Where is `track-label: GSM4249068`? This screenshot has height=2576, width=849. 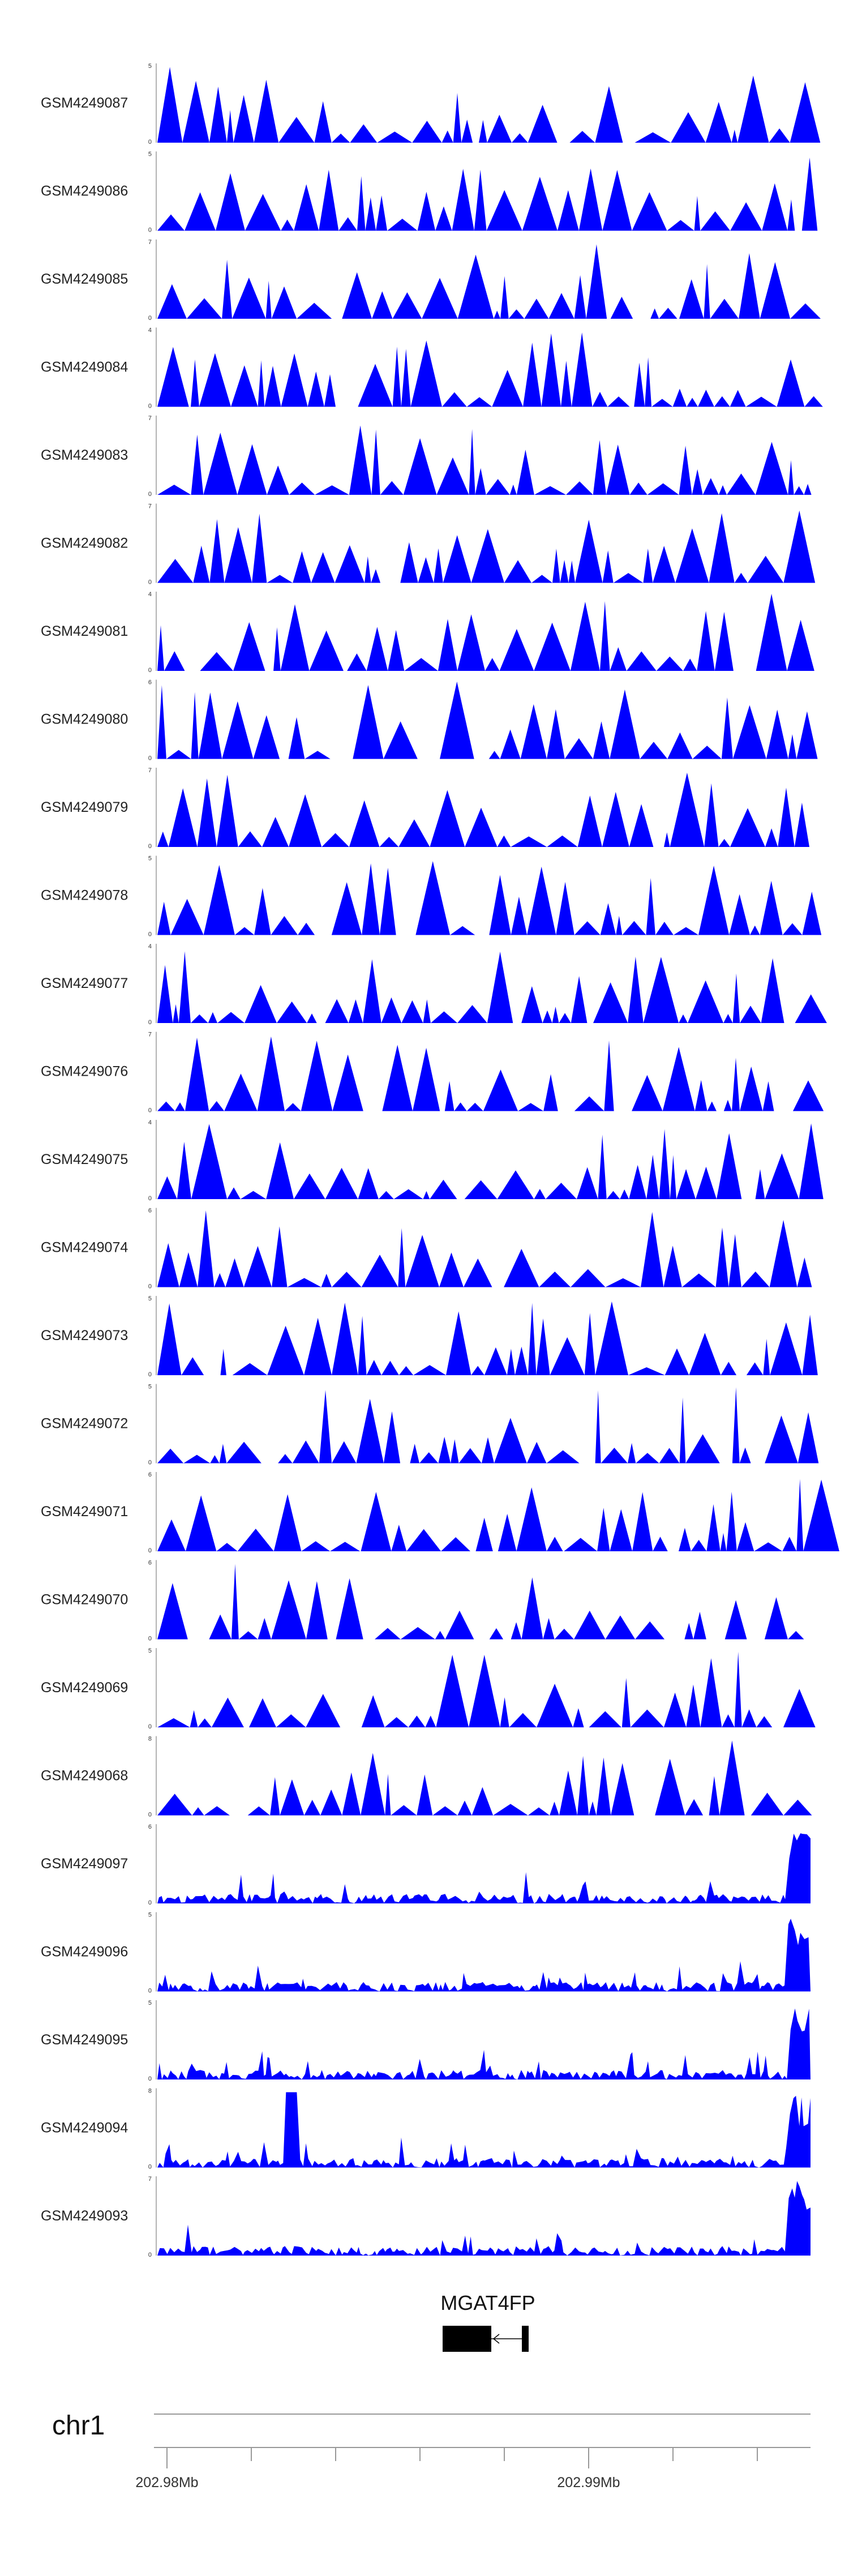 track-label: GSM4249068 is located at coordinates (84, 1776).